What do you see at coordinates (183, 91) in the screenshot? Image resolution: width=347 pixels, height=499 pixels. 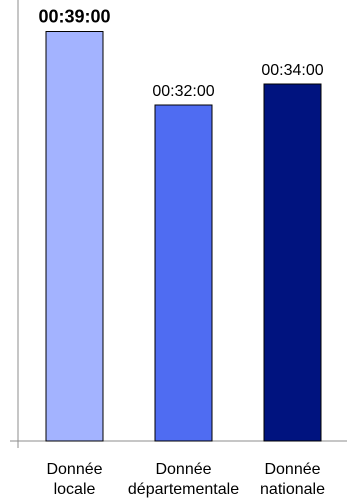 I see `data-label-1: 00:32:00` at bounding box center [183, 91].